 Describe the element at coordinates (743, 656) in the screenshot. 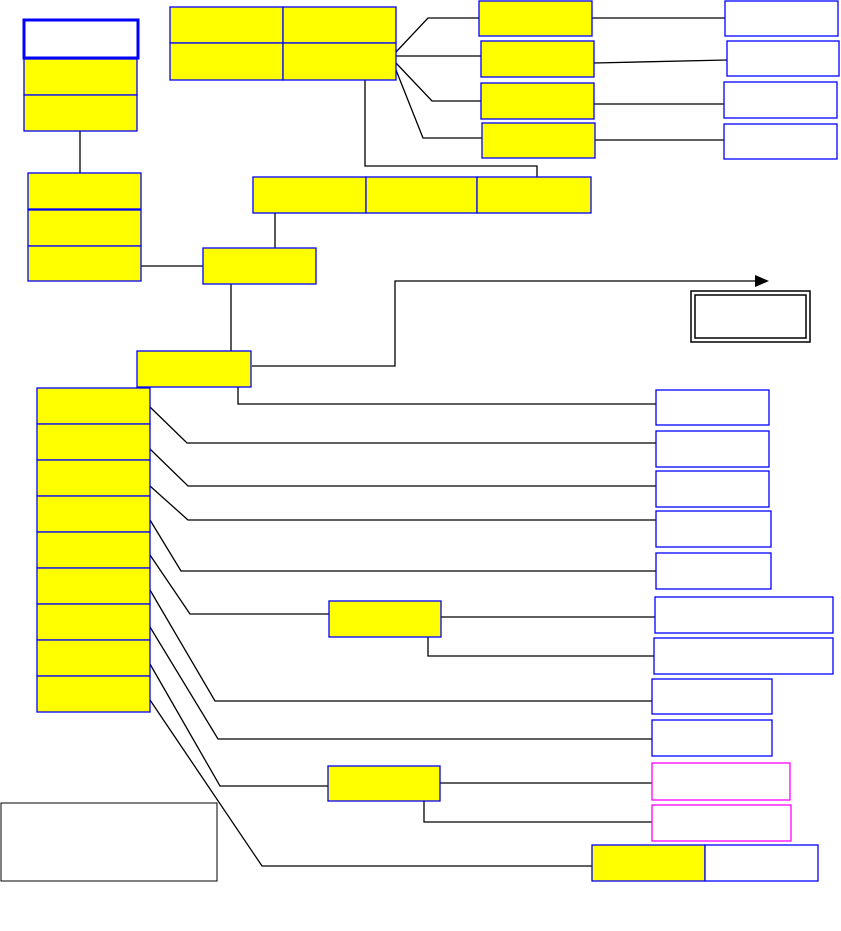

I see `leaf-7-box` at that location.